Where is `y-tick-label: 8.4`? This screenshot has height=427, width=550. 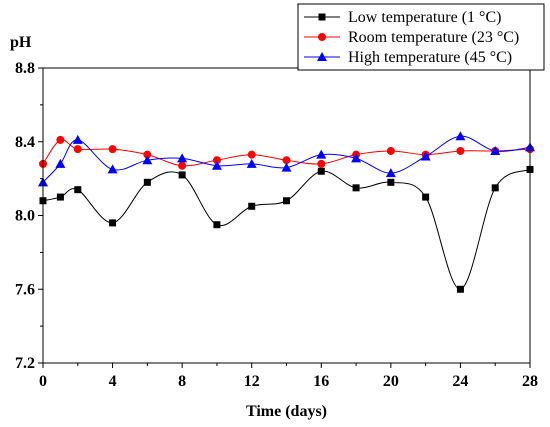
y-tick-label: 8.4 is located at coordinates (25, 142).